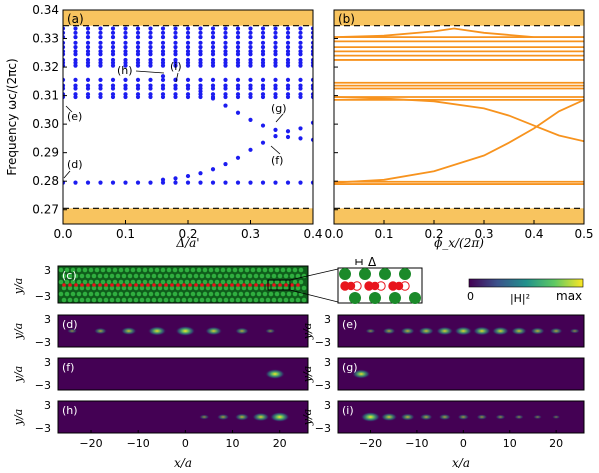  What do you see at coordinates (314, 296) in the screenshot?
I see `zoom-leader-bottom` at bounding box center [314, 296].